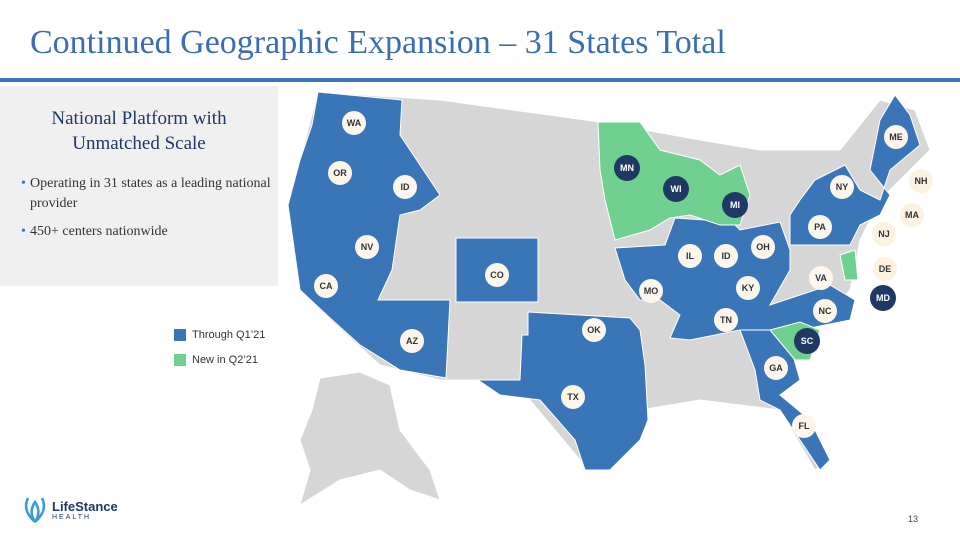  I want to click on state-label: IL, so click(690, 256).